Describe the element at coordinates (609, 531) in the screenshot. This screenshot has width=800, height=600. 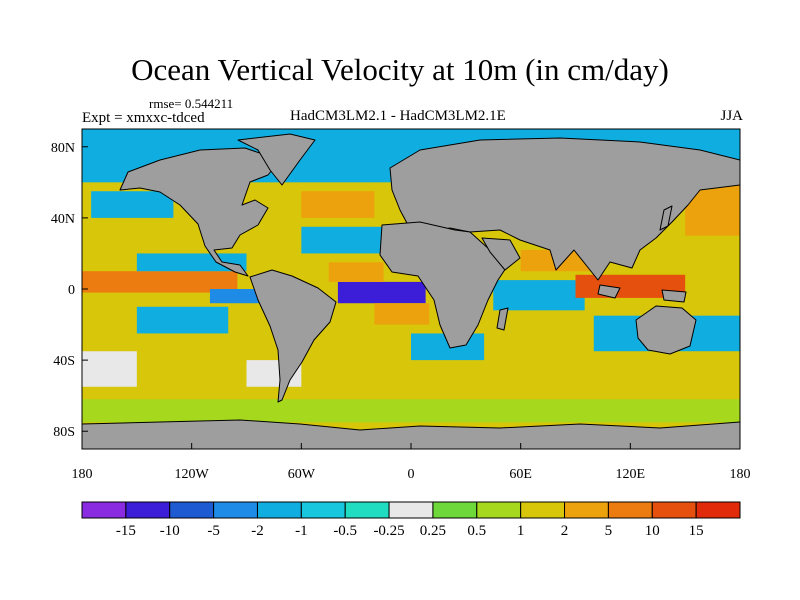
I see `colorbar-label-11: 5` at that location.